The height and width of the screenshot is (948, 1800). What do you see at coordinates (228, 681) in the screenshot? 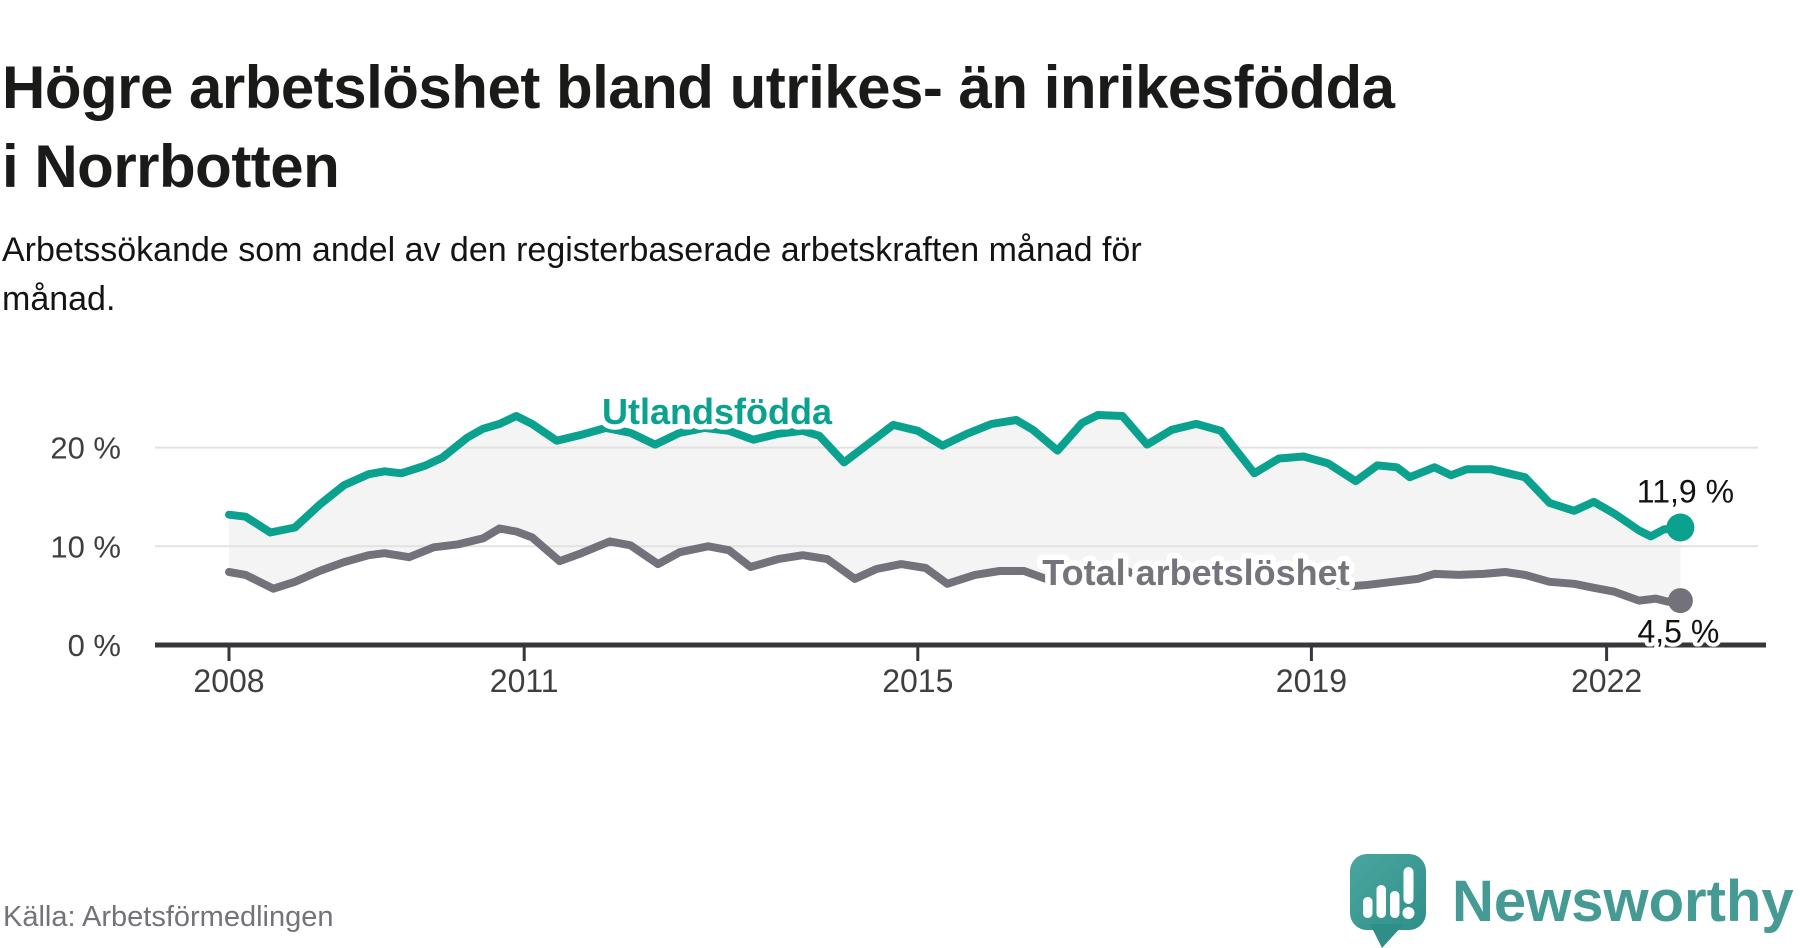
I see `x-tick-label: 2008` at bounding box center [228, 681].